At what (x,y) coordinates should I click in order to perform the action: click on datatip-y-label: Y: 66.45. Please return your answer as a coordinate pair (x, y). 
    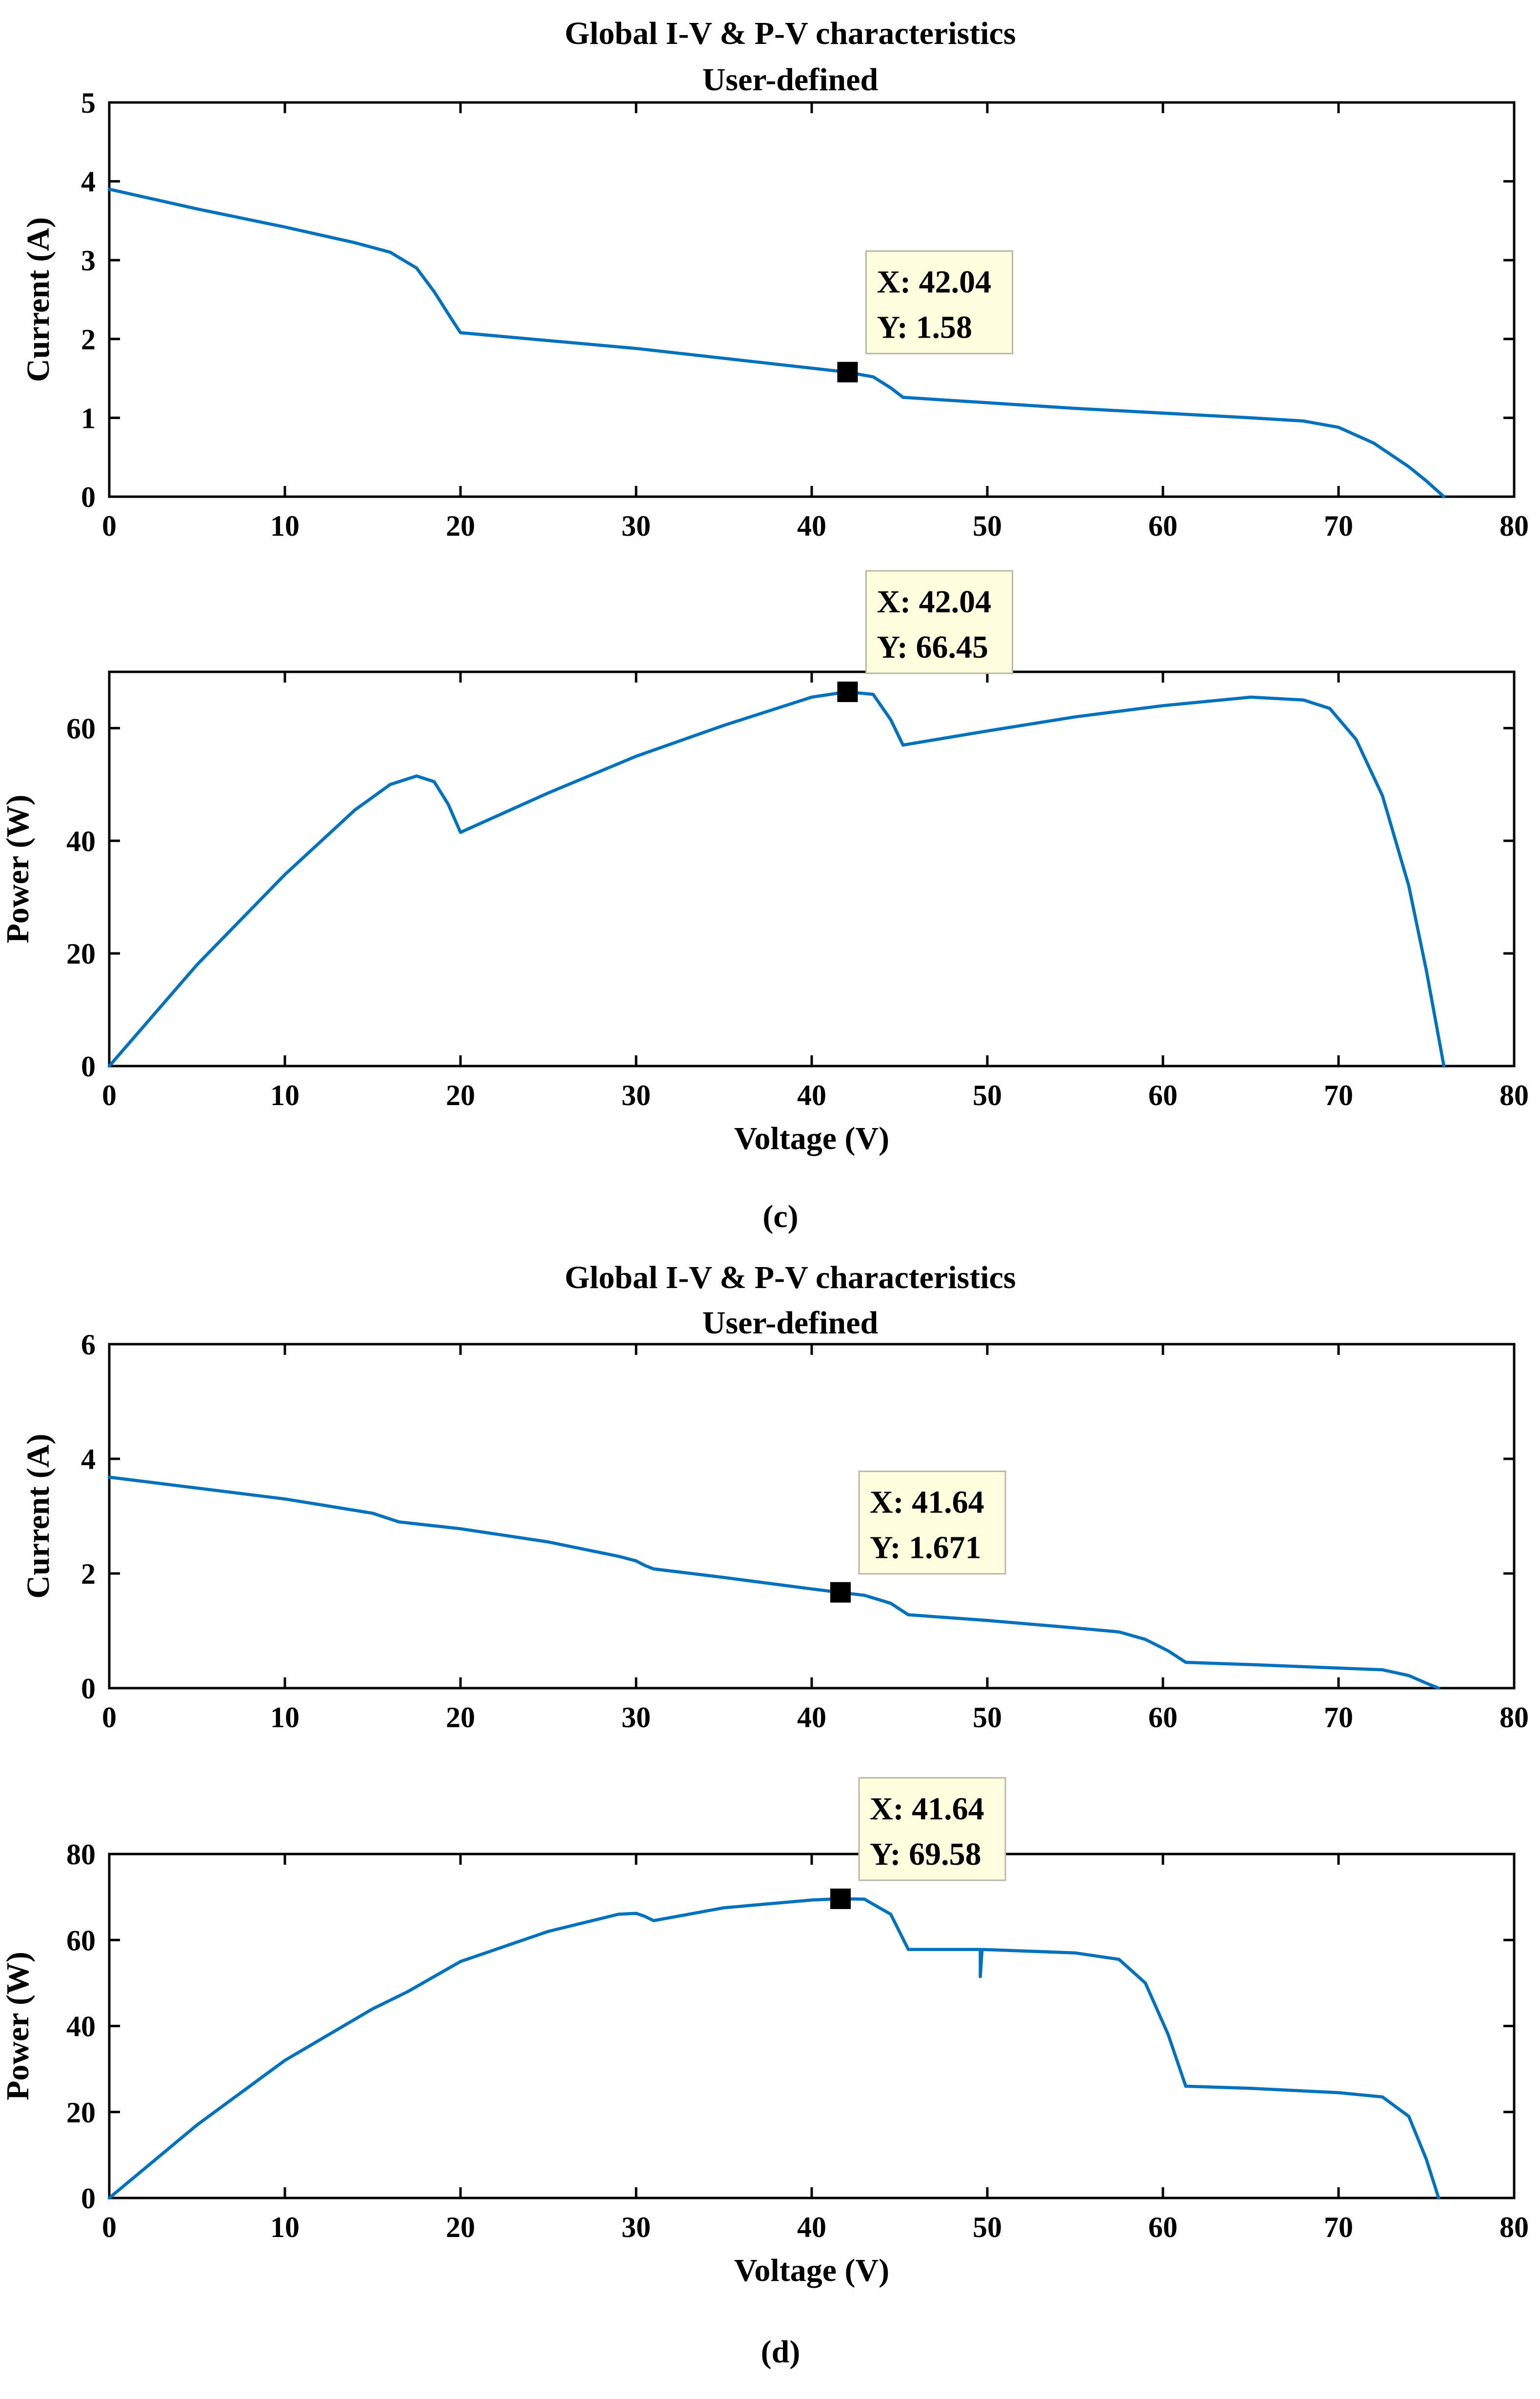
    Looking at the image, I should click on (932, 647).